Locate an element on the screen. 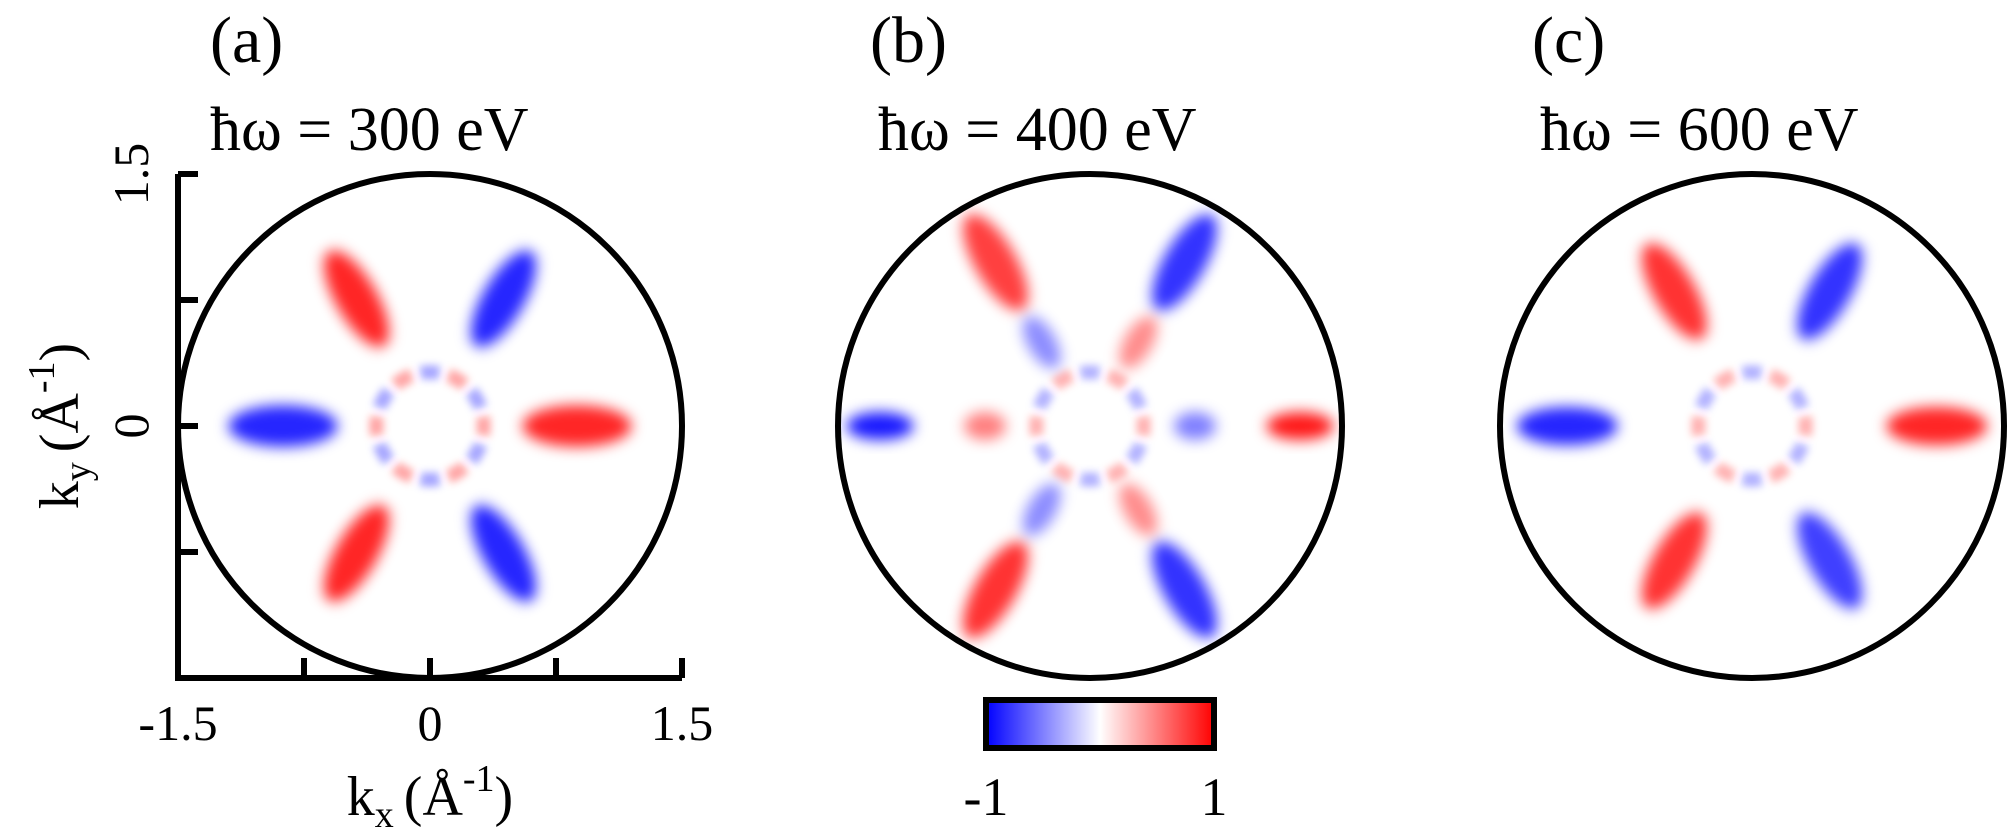 Image resolution: width=2012 pixels, height=830 pixels. panel-c-label: (c) is located at coordinates (1568, 40).